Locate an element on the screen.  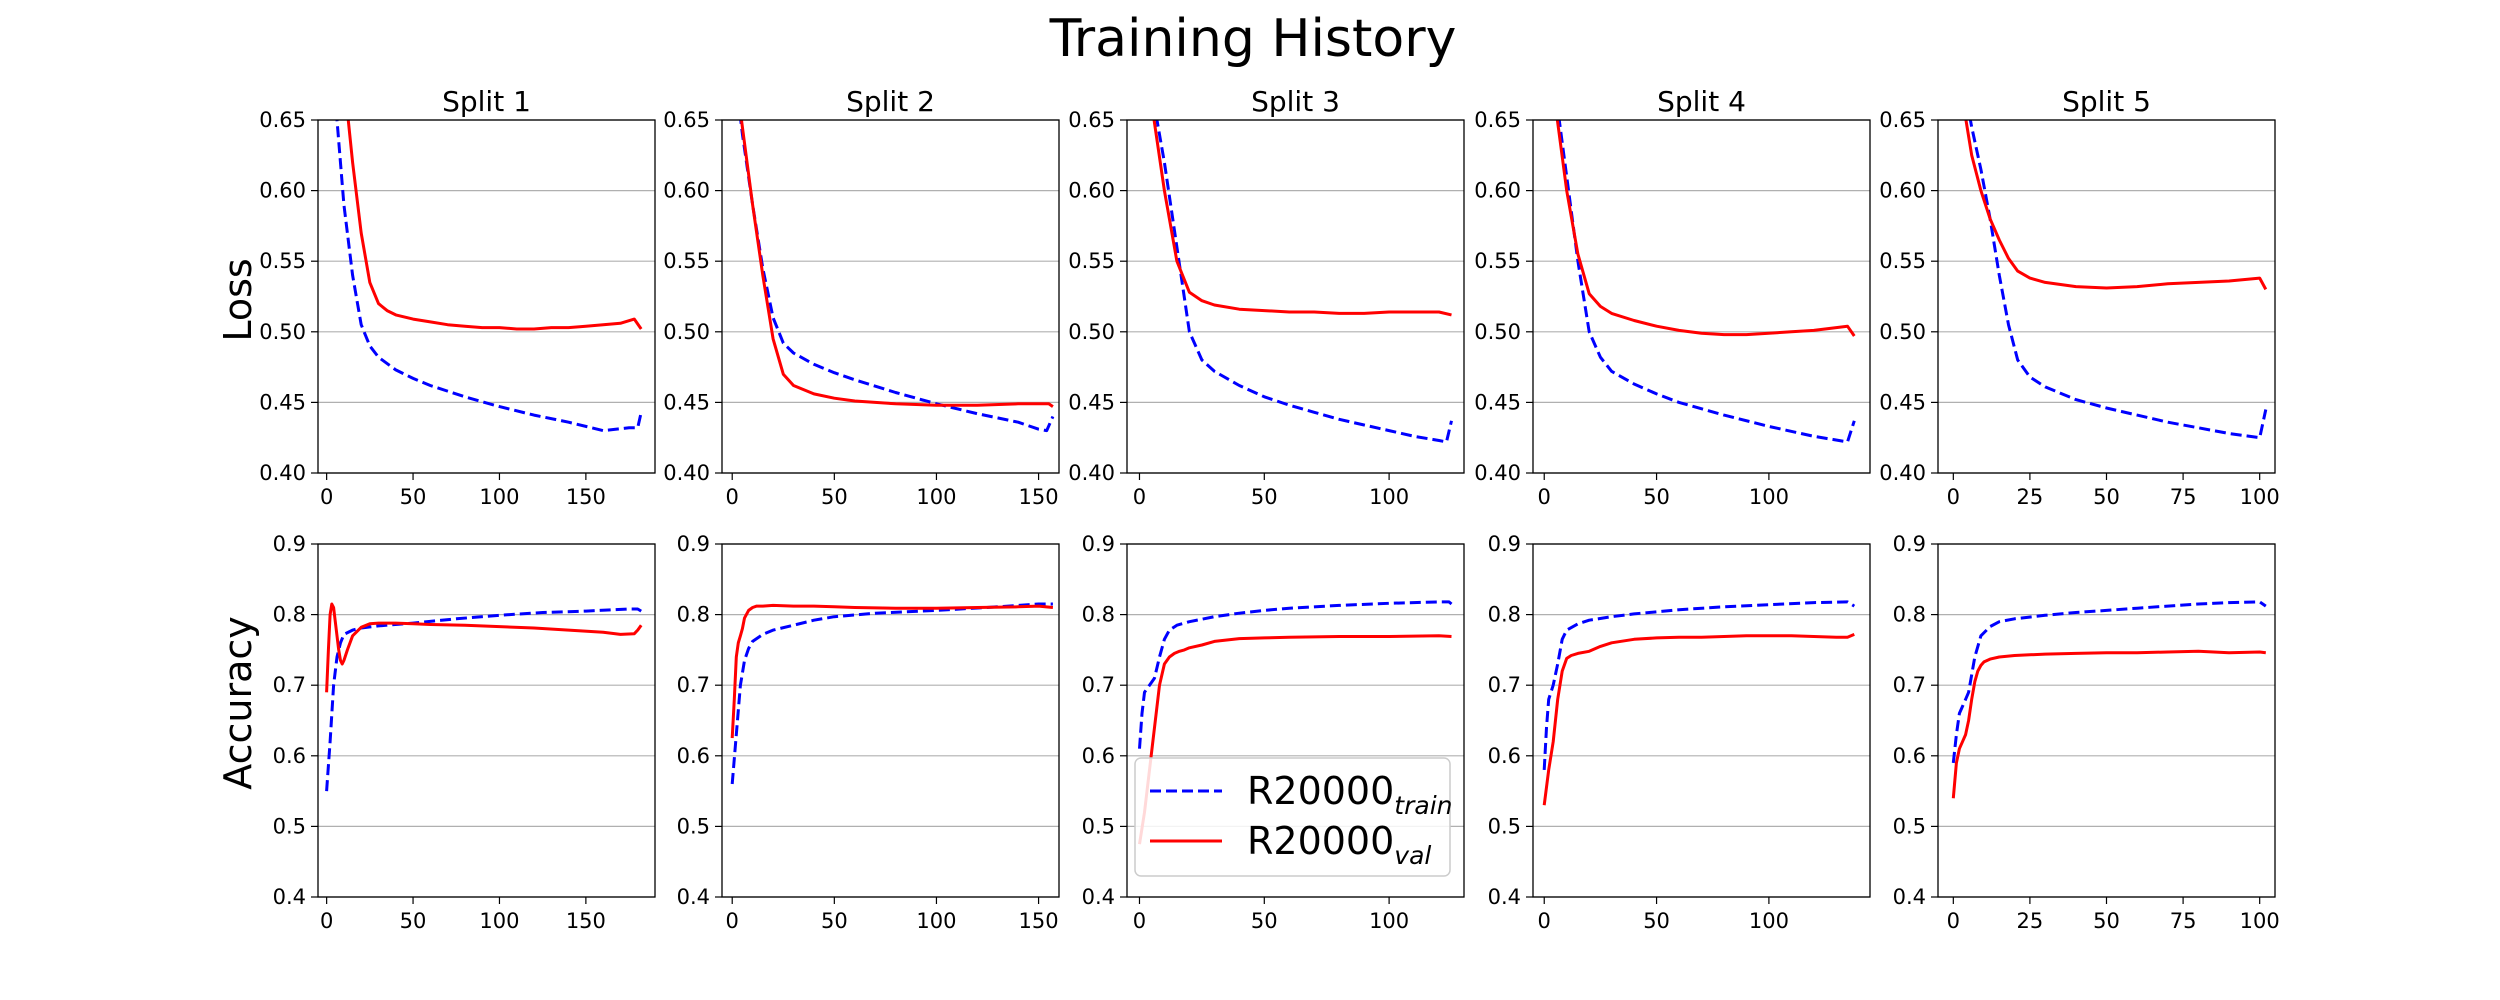
loss-split-3-ytick-label: 0.40 is located at coordinates (1091, 473).